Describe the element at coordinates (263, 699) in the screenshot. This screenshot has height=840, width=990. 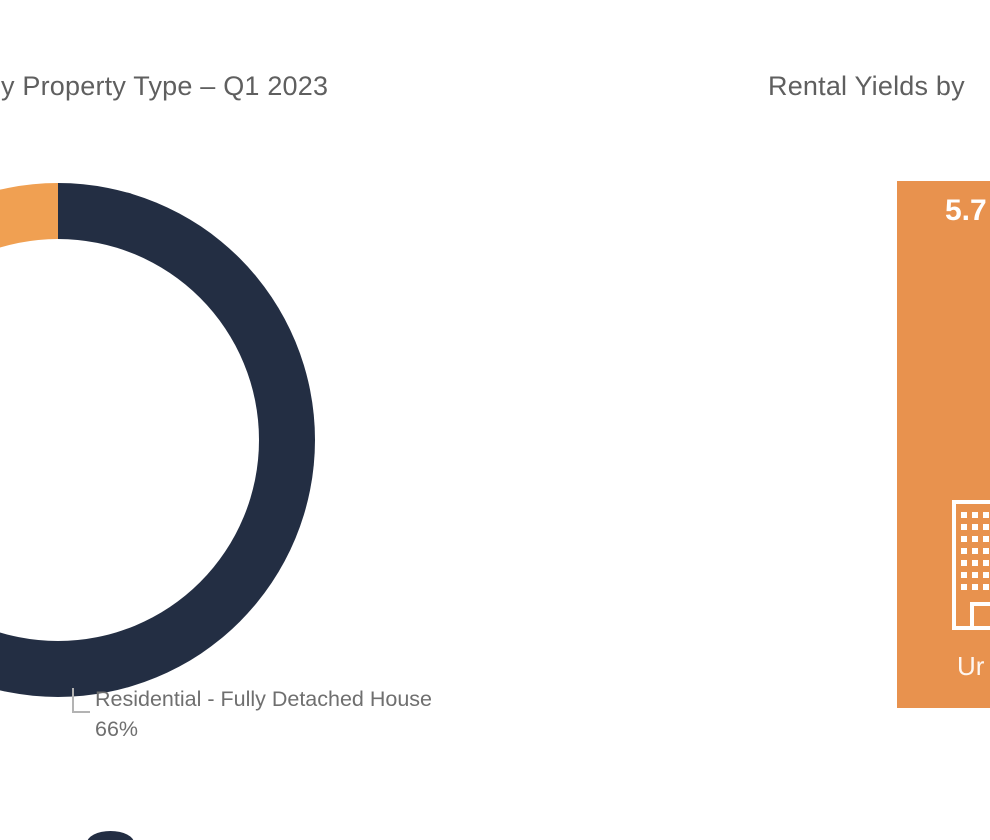
I see `slice-category-label: Residential - Fully Detached House` at that location.